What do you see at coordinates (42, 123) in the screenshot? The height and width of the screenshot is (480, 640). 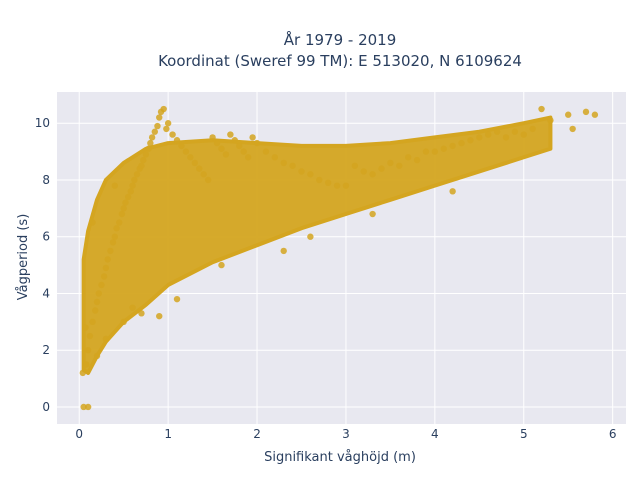 I see `y-tick-label: 10` at bounding box center [42, 123].